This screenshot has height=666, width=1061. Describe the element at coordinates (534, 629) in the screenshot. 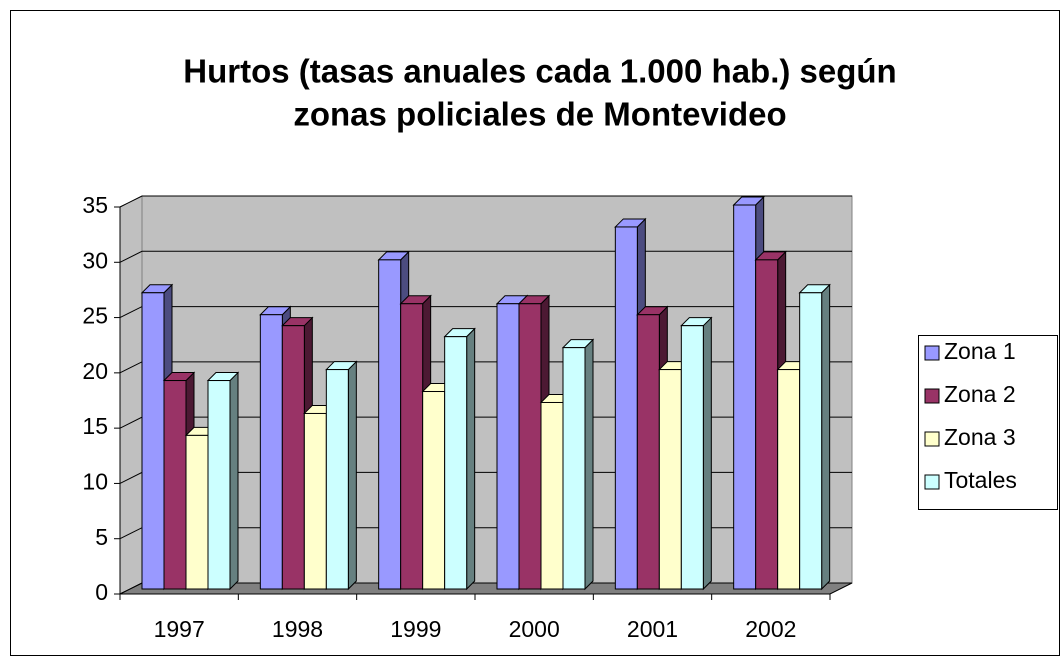

I see `x-tick-label: 2000` at that location.